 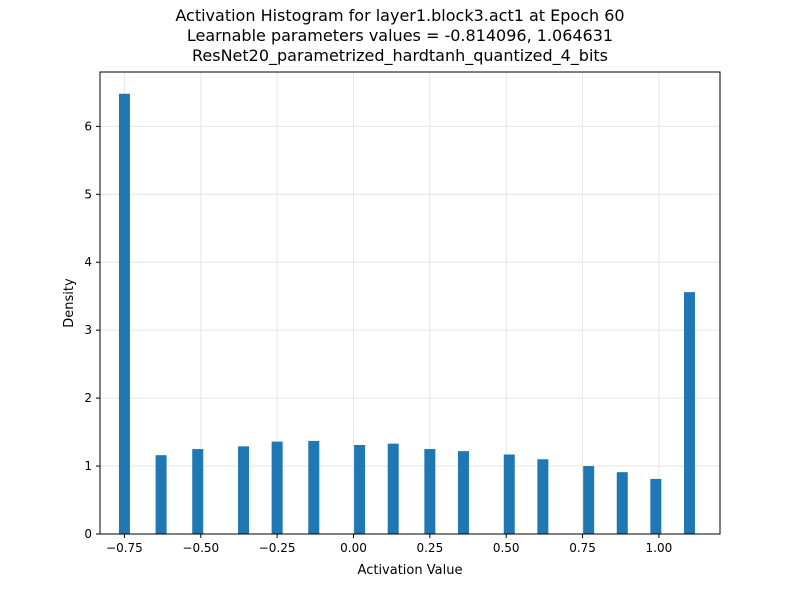 What do you see at coordinates (124, 548) in the screenshot?
I see `x-tick-label: −0.75` at bounding box center [124, 548].